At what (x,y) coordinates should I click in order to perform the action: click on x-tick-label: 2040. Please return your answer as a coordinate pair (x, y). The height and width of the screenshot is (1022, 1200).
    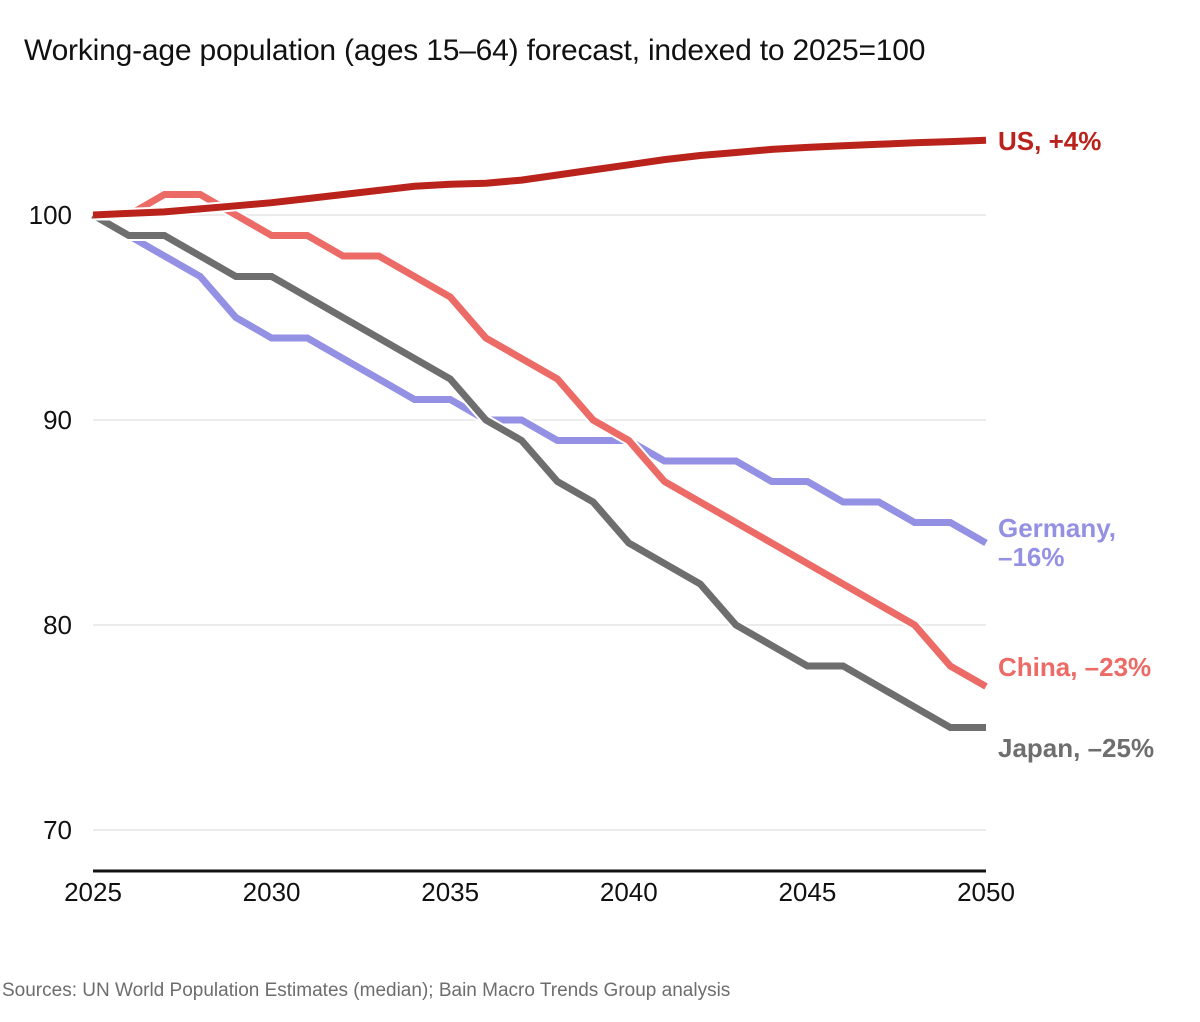
    Looking at the image, I should click on (629, 892).